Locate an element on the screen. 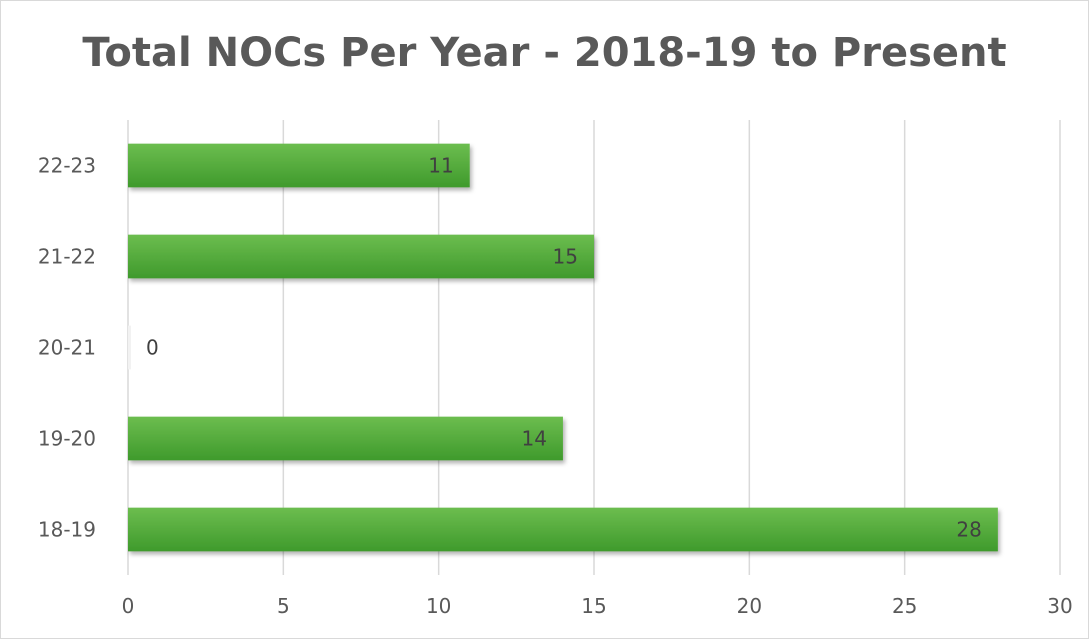 This screenshot has width=1089, height=639. chart-title: Total NOCs Per Year - 2018-19 to Present is located at coordinates (544, 53).